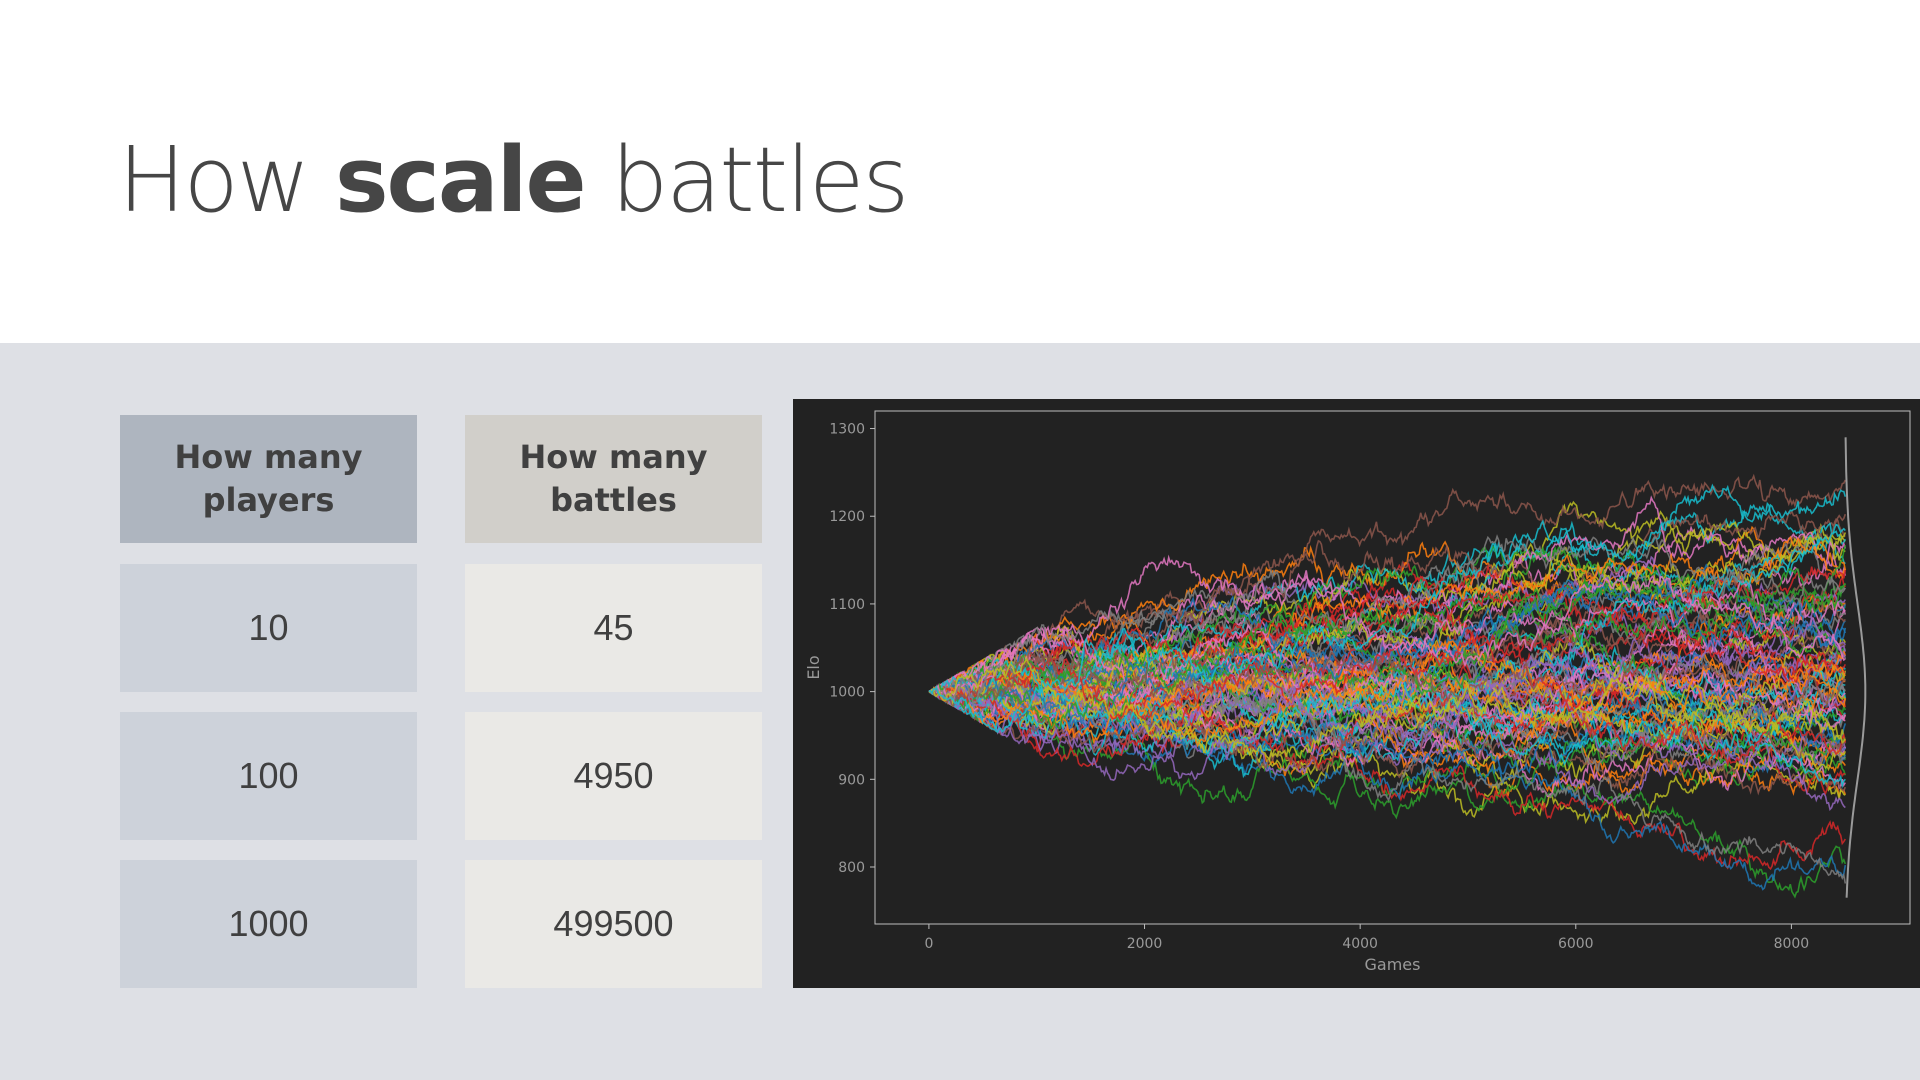 Image resolution: width=1920 pixels, height=1080 pixels. I want to click on y-tick-label: 1200, so click(847, 517).